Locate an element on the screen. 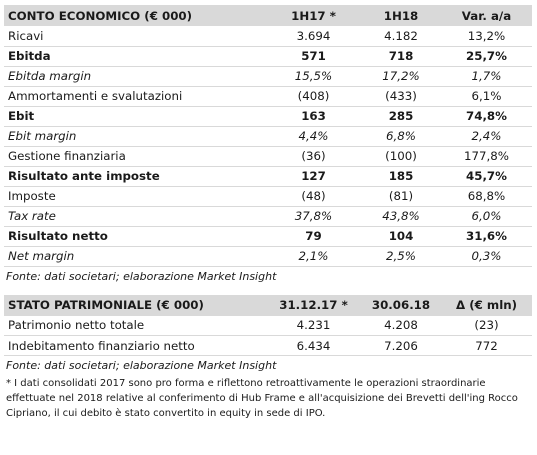 The image size is (537, 455). row-label: Ebitda is located at coordinates (29, 56).